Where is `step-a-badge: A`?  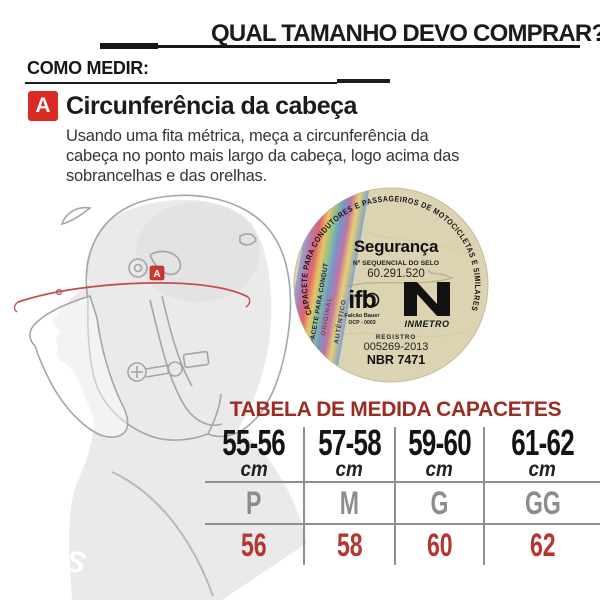
step-a-badge: A is located at coordinates (43, 106).